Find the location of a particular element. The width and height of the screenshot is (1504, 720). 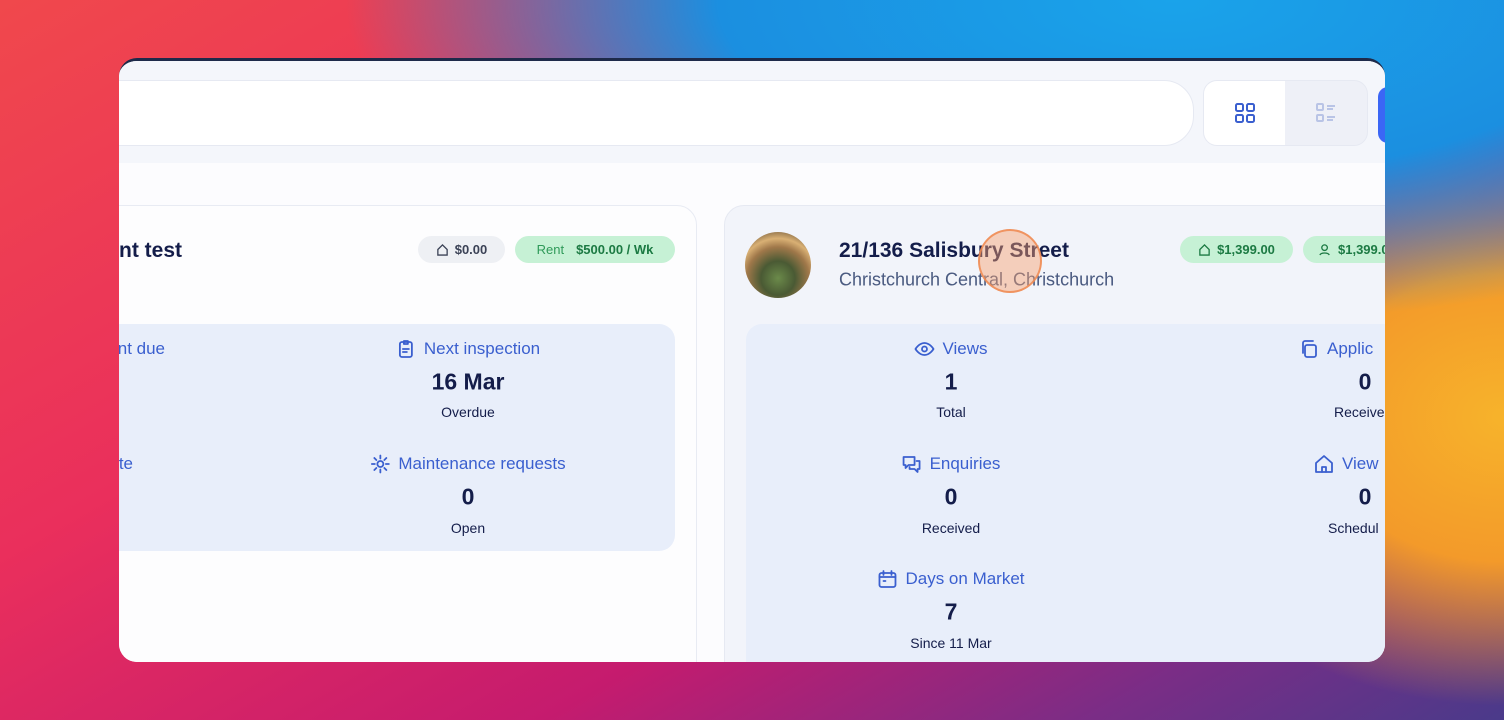

chat-icon is located at coordinates (911, 464).